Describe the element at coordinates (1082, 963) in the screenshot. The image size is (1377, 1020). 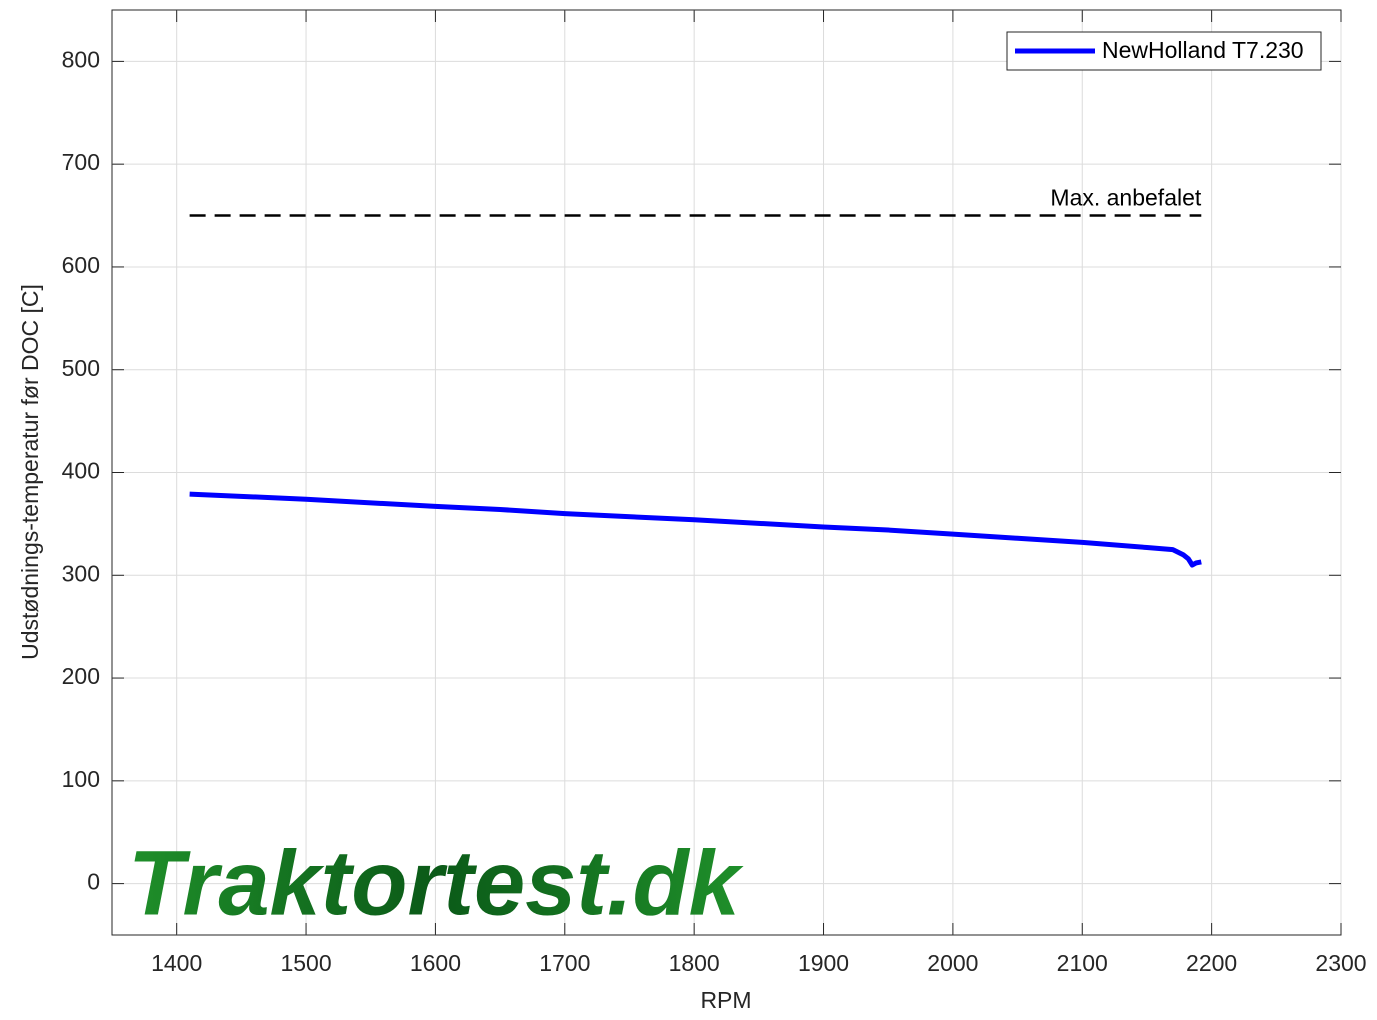
I see `x-tick-label: 2100` at that location.